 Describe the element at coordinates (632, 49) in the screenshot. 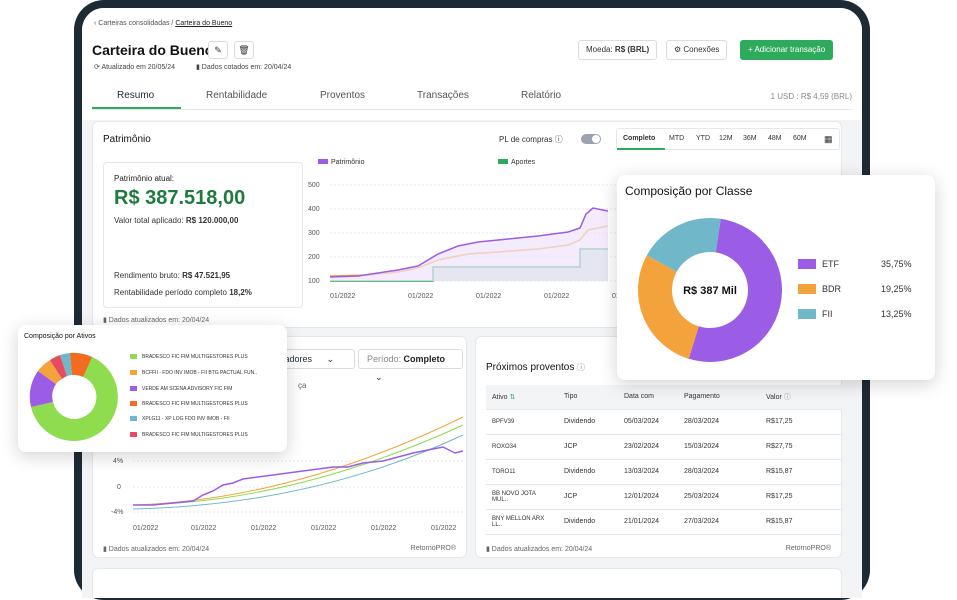

I see `currency-value: R$ (BRL)` at that location.